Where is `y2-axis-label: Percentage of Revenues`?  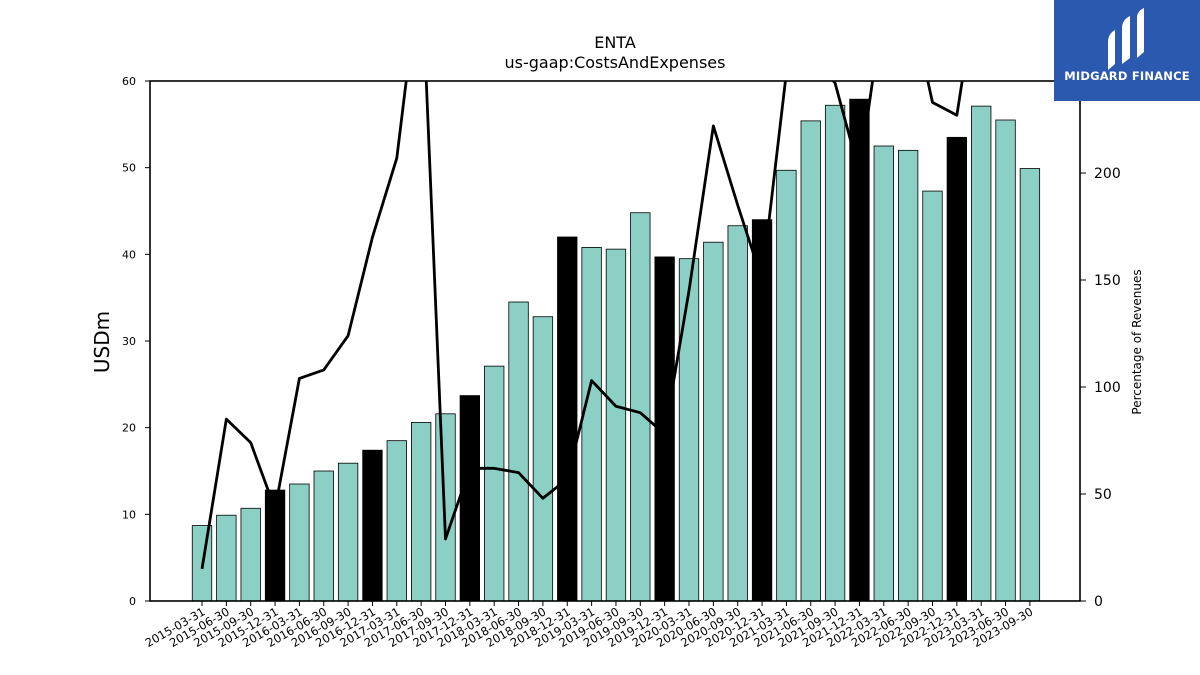
y2-axis-label: Percentage of Revenues is located at coordinates (1137, 341).